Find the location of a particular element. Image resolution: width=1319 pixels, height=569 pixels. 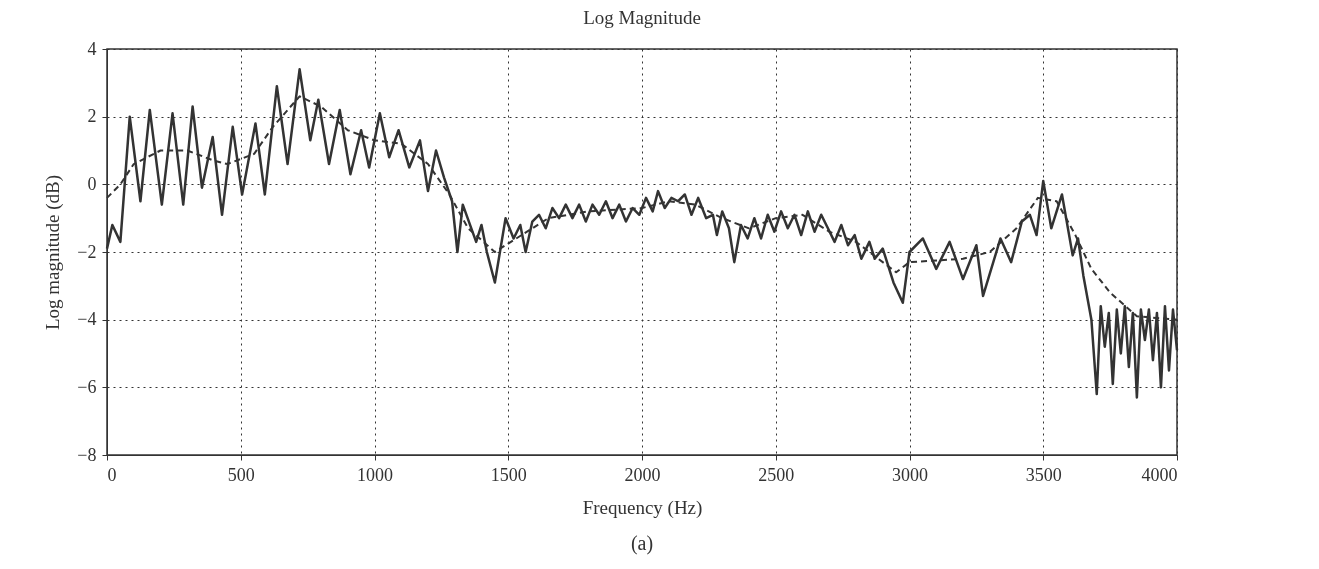

y-tick-label: −6 is located at coordinates (87, 386).